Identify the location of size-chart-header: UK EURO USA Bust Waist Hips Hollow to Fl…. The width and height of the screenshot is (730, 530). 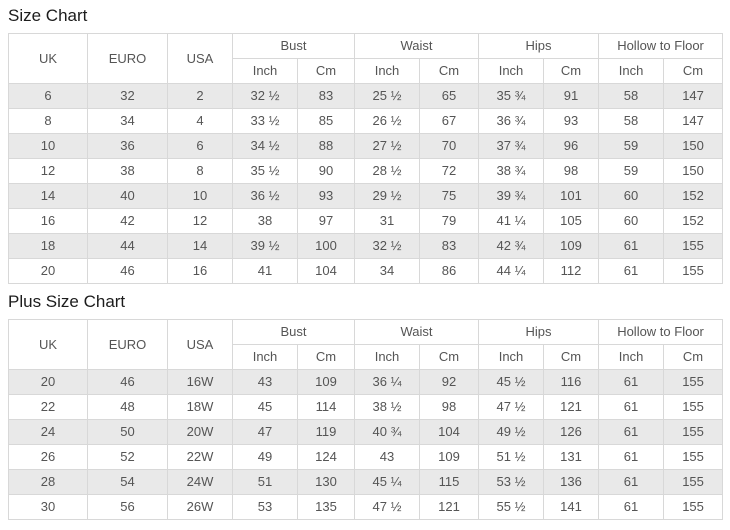
(366, 58).